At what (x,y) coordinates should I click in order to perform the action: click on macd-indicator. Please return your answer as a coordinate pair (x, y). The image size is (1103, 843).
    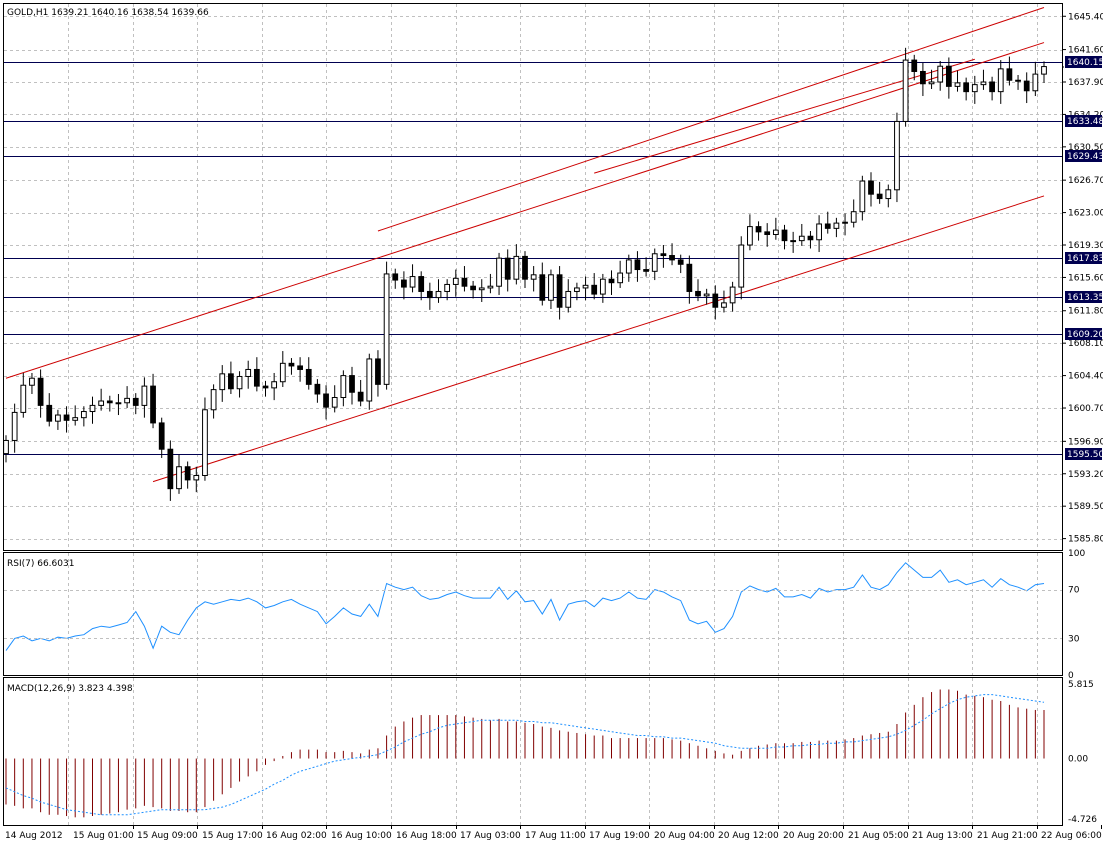
    Looking at the image, I should click on (525, 753).